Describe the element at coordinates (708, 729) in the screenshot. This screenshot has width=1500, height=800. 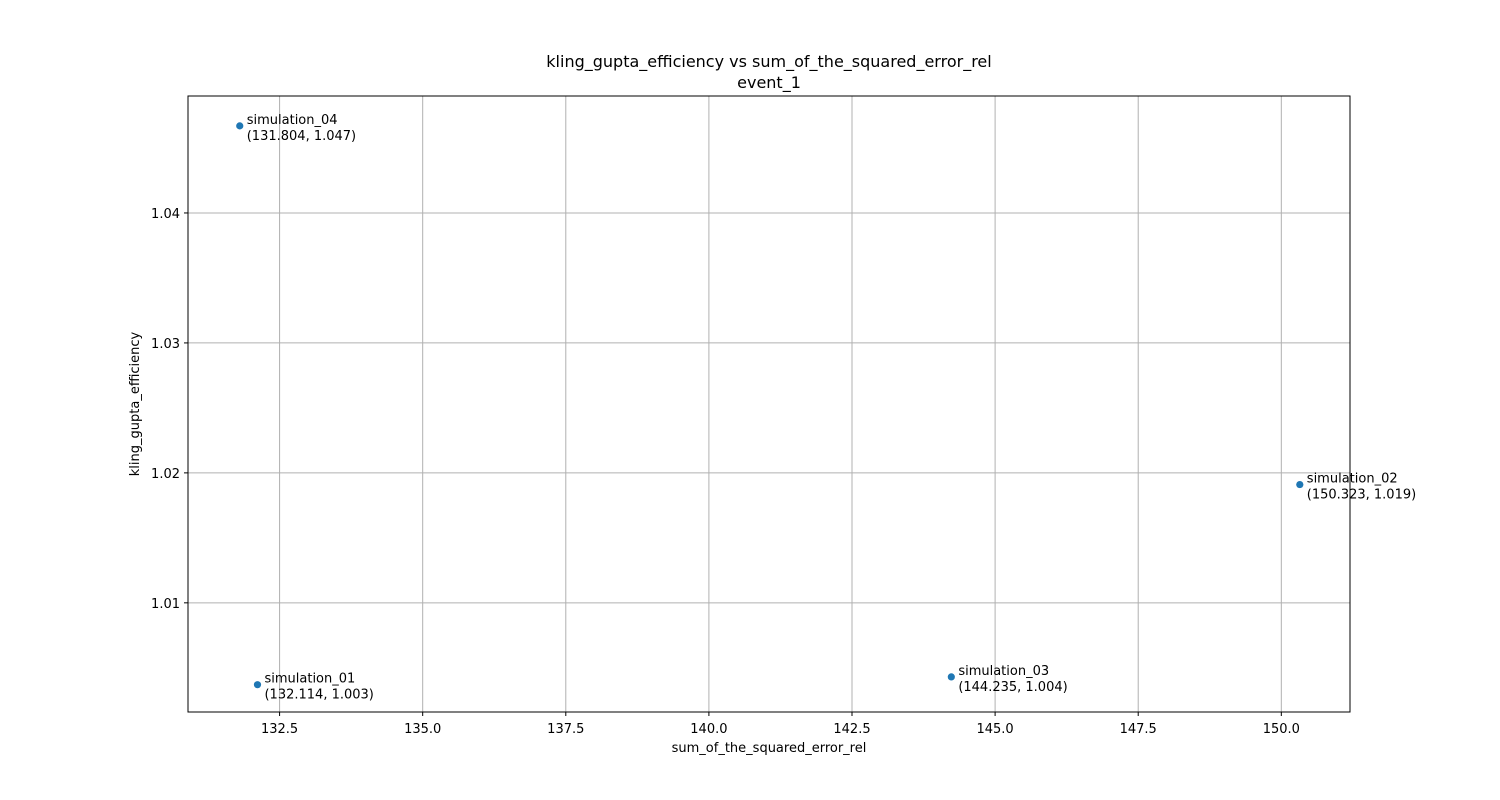
I see `x-tick-label: 140.0` at that location.